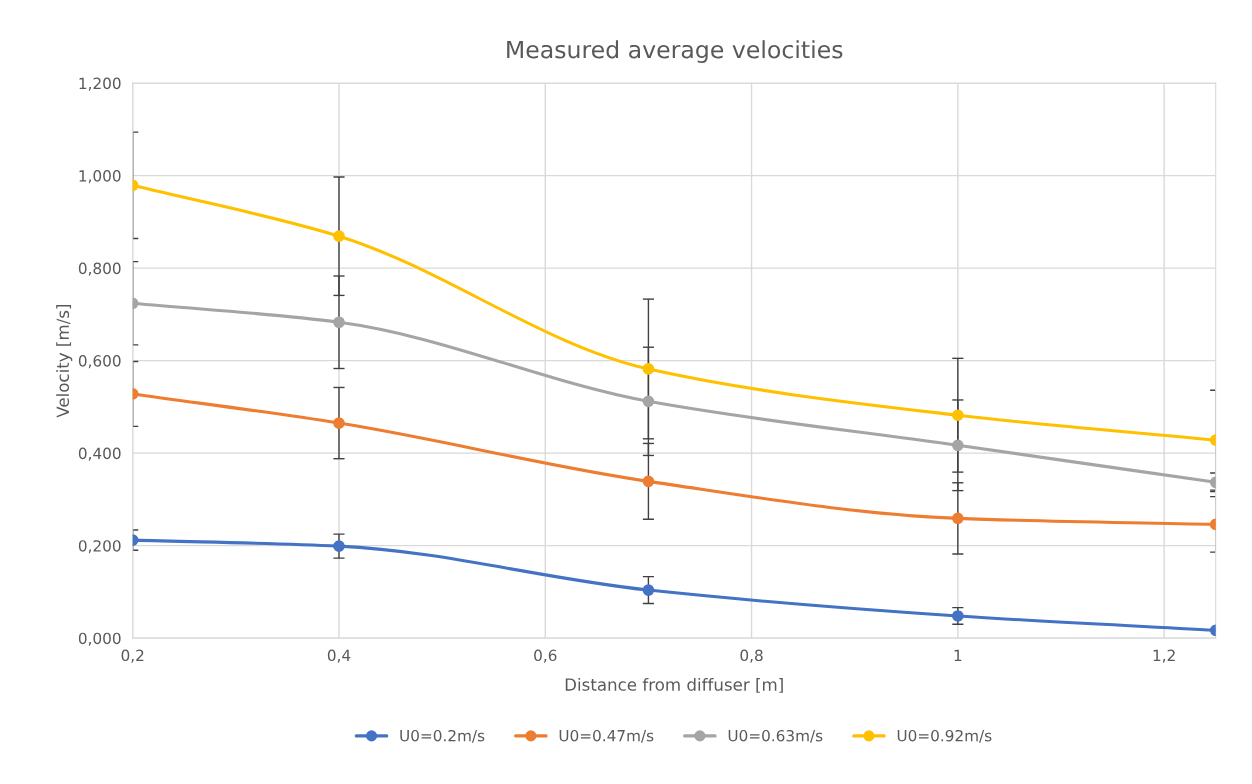 The height and width of the screenshot is (784, 1252). Describe the element at coordinates (339, 656) in the screenshot. I see `x-tick-label: 0,4` at that location.